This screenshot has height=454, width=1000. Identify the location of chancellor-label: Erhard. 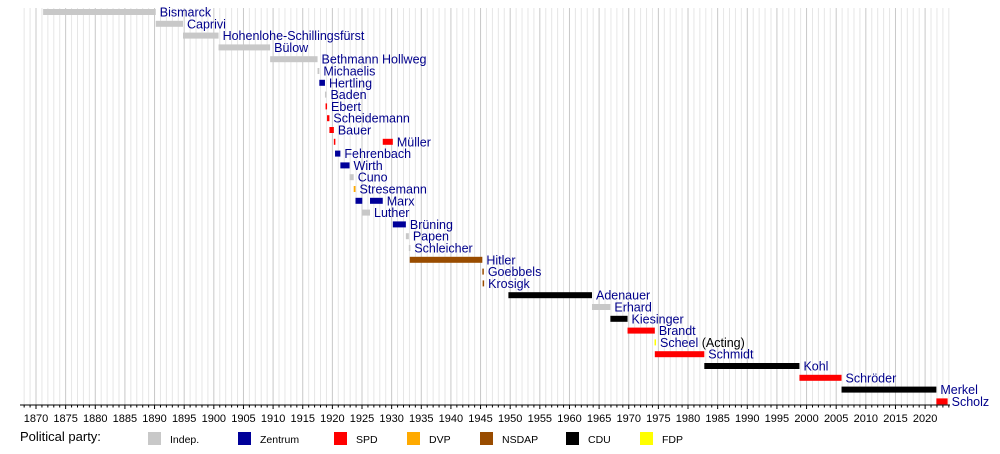
(633, 308).